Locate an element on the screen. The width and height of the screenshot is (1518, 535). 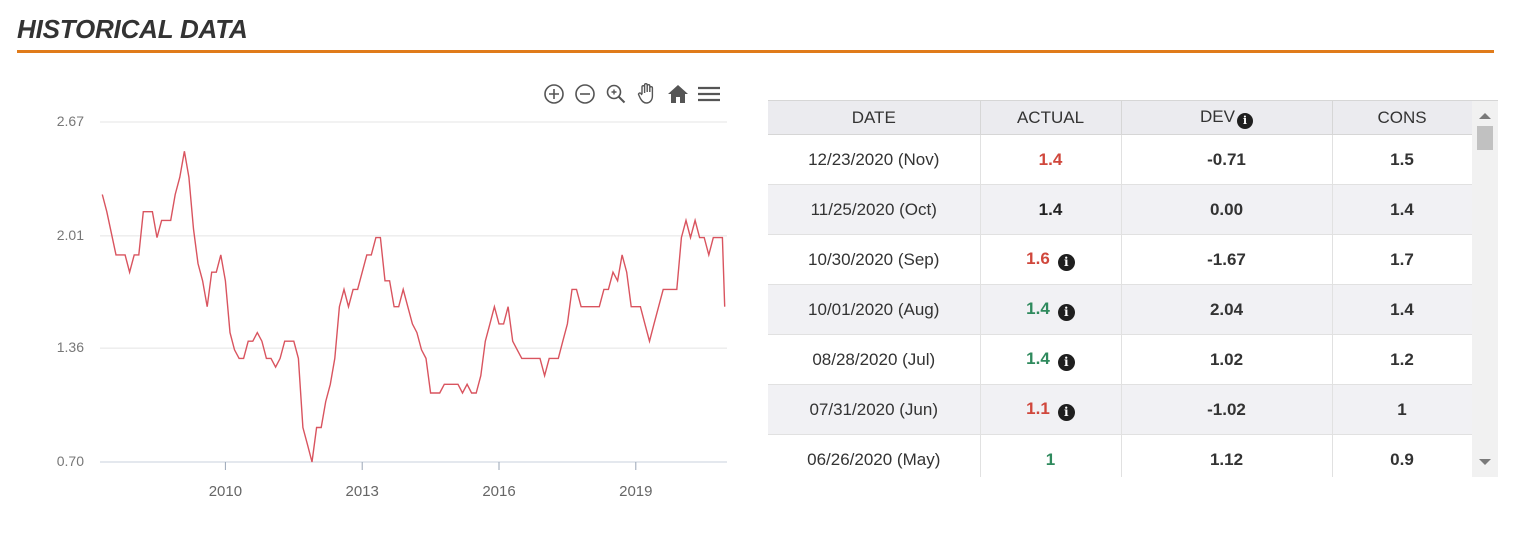
cell-dev: 0.00 is located at coordinates (1227, 209).